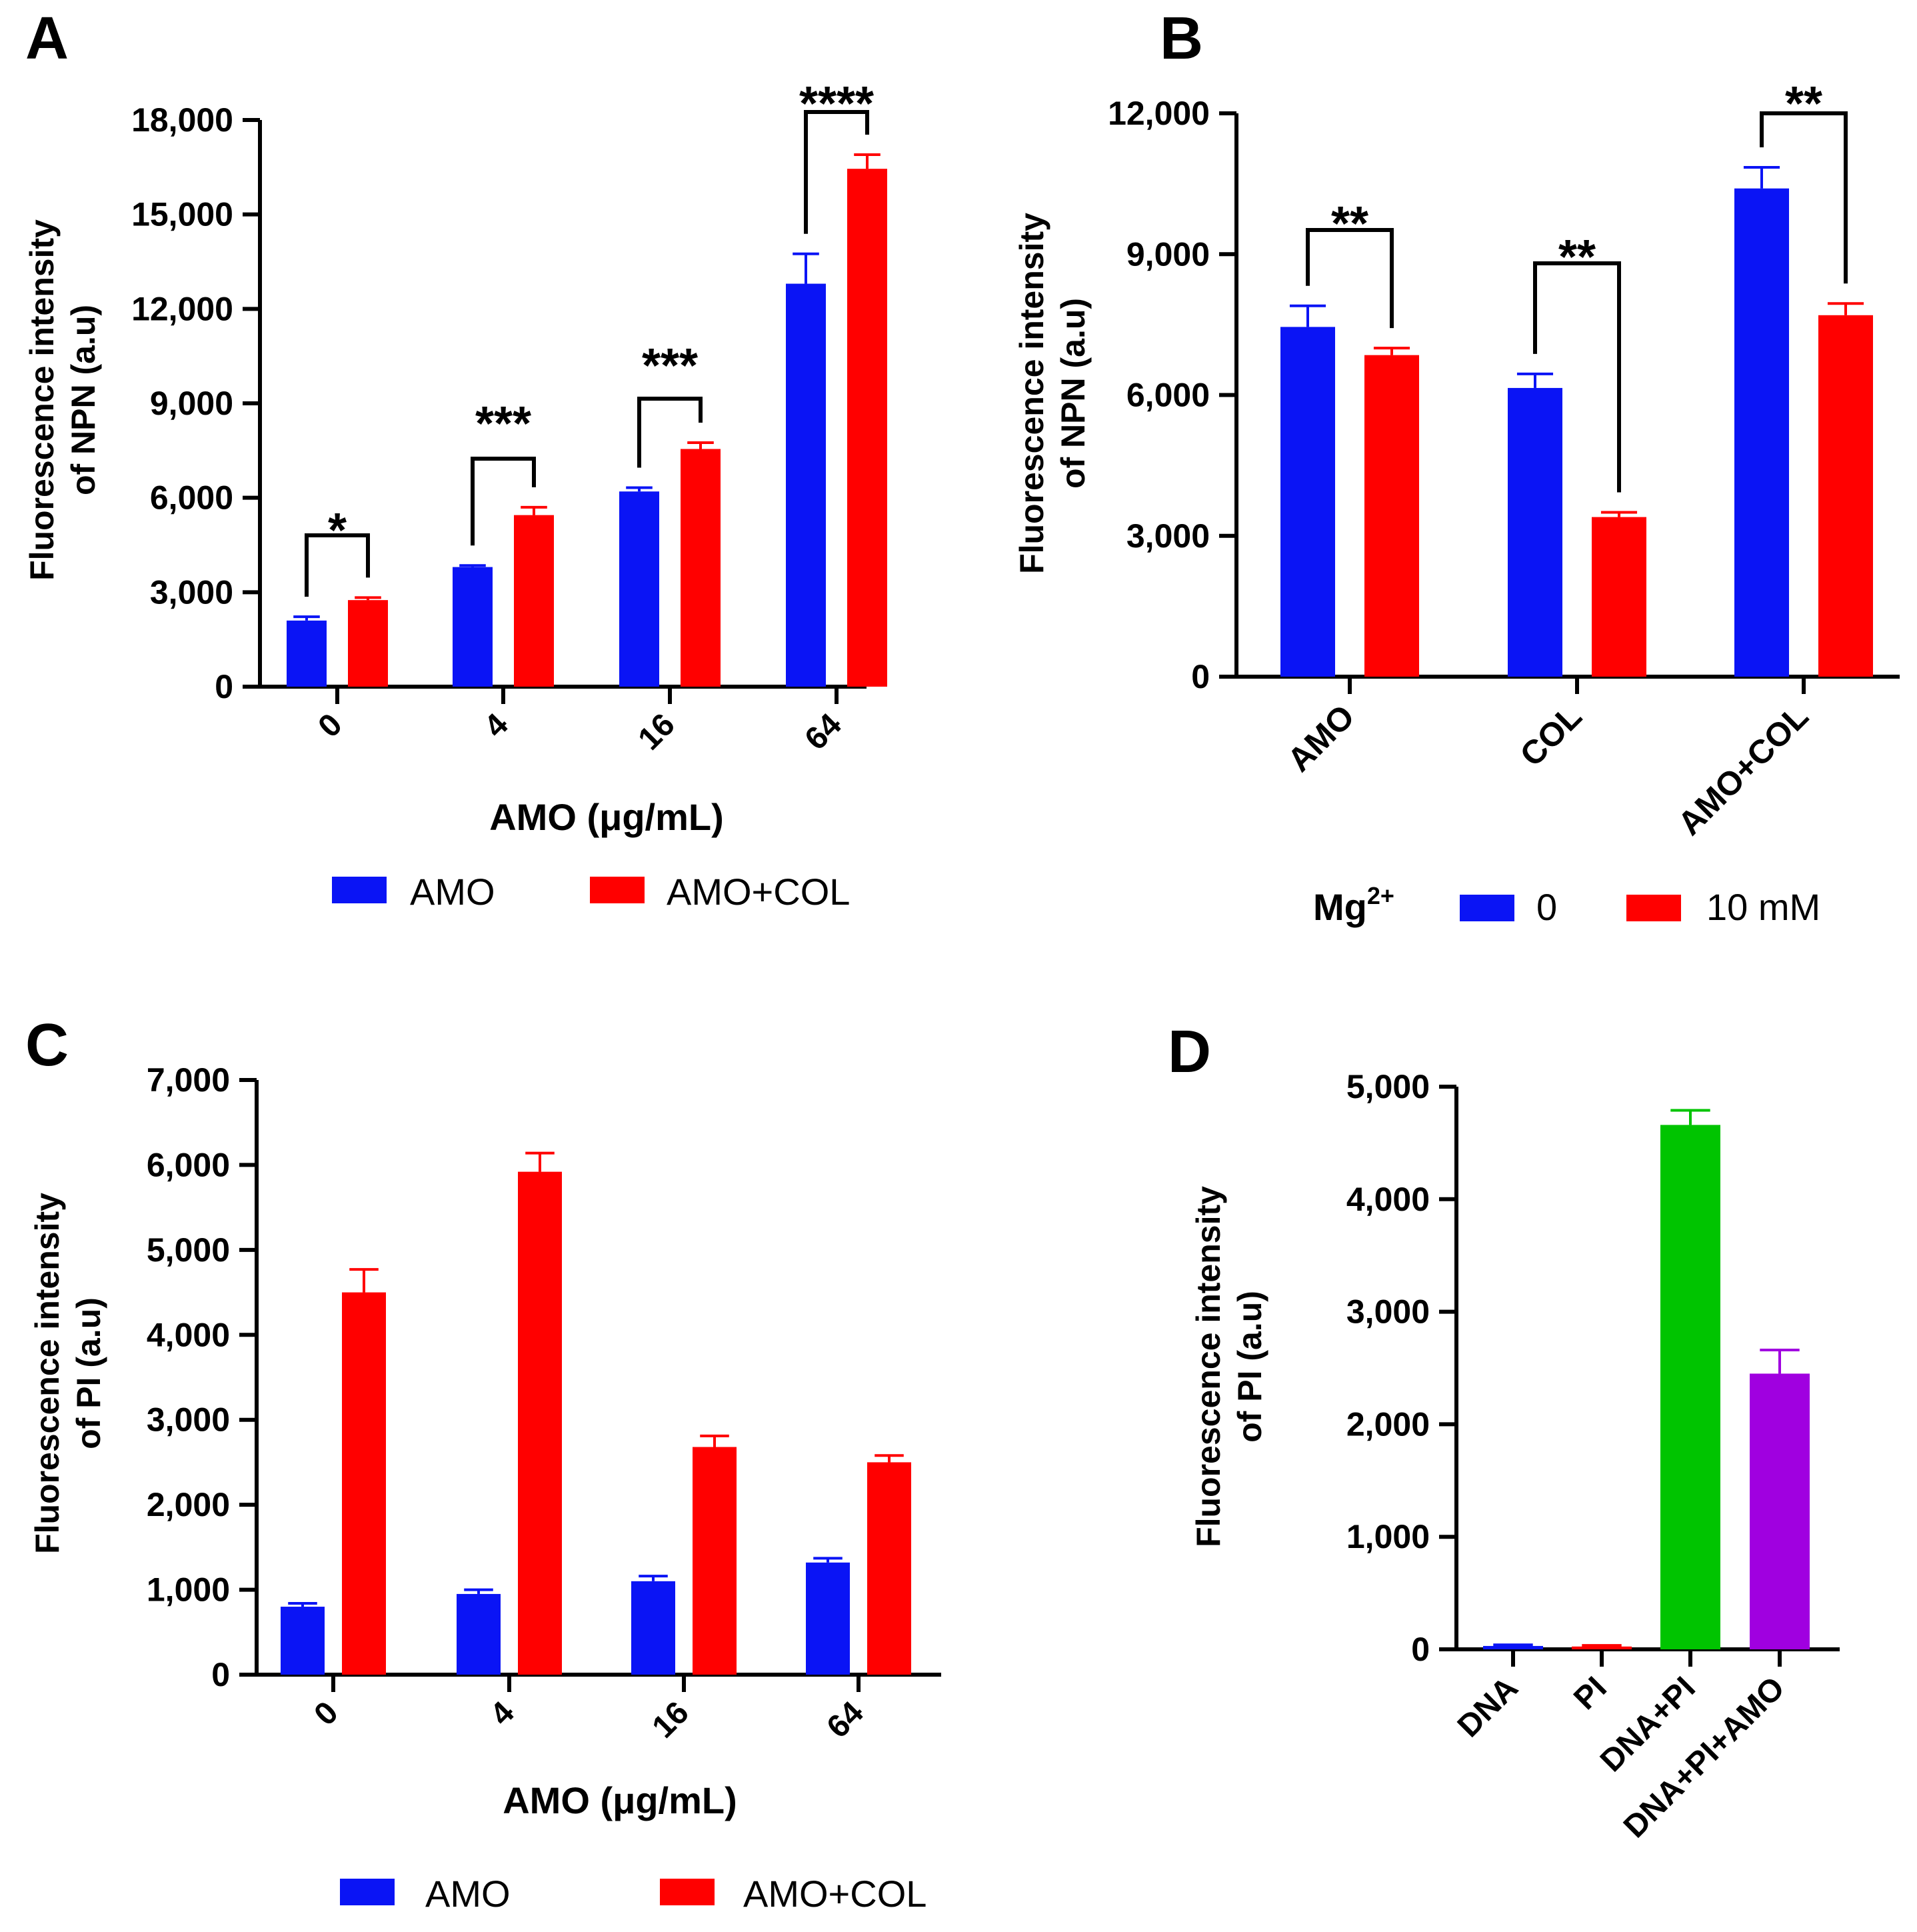 The height and width of the screenshot is (1932, 1917). What do you see at coordinates (1780, 1511) in the screenshot?
I see `bar-fluorescence-intensity-of-pi-dna-pi-amo` at bounding box center [1780, 1511].